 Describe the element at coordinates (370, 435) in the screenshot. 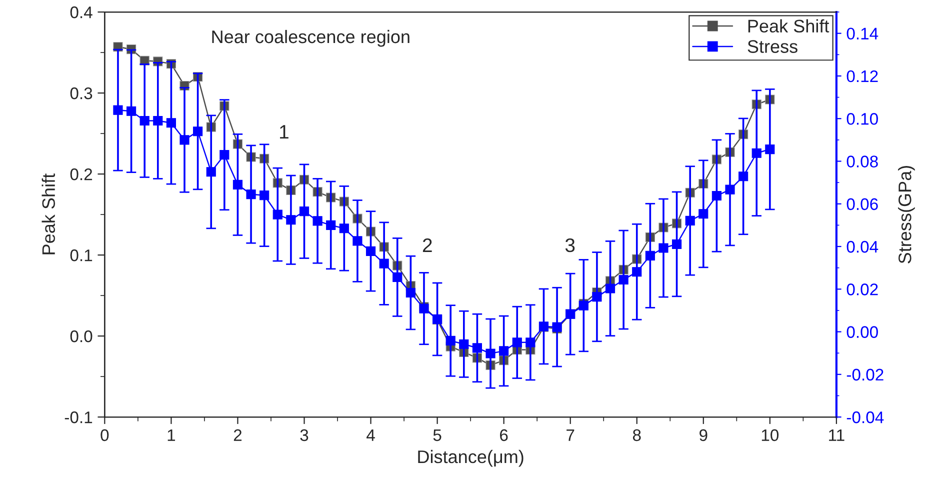

I see `x-tick-label: 4` at that location.